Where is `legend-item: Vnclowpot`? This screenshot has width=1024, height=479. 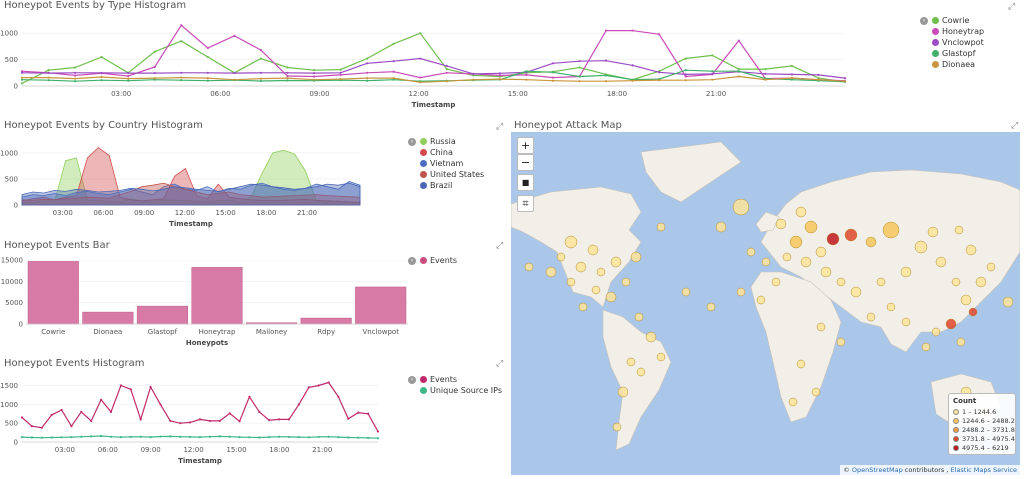 legend-item: Vnclowpot is located at coordinates (952, 42).